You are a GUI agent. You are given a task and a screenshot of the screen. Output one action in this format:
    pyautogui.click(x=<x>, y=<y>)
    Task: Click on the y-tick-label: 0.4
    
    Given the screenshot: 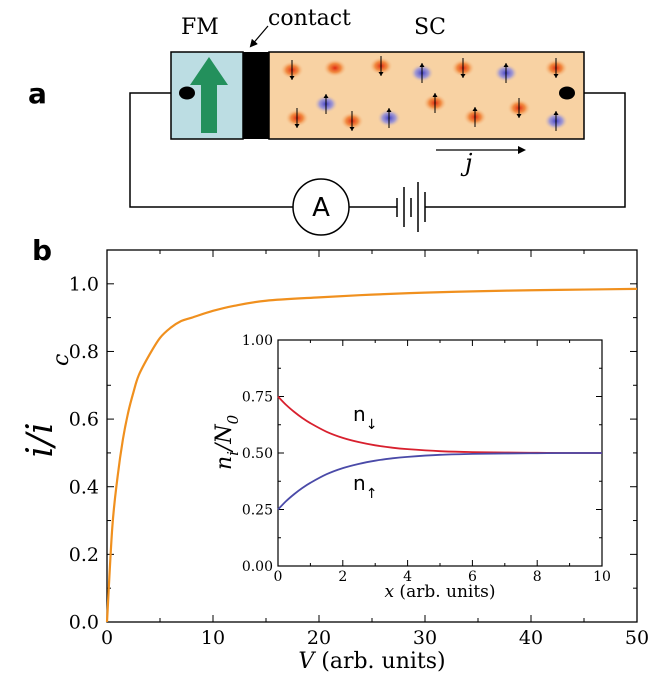 What is the action you would take?
    pyautogui.click(x=84, y=487)
    